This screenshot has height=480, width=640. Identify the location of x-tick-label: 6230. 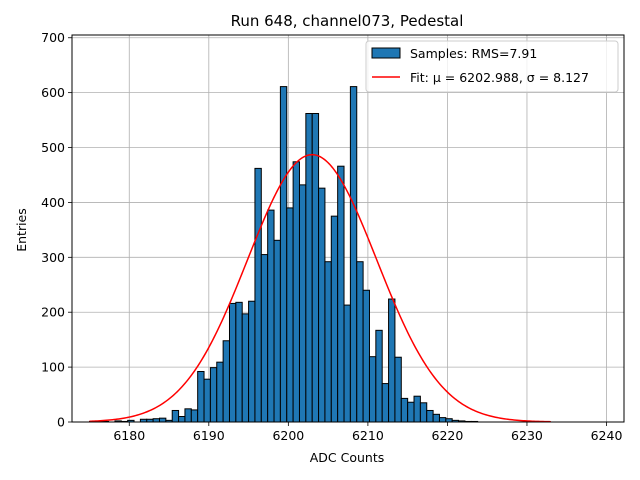
(527, 435).